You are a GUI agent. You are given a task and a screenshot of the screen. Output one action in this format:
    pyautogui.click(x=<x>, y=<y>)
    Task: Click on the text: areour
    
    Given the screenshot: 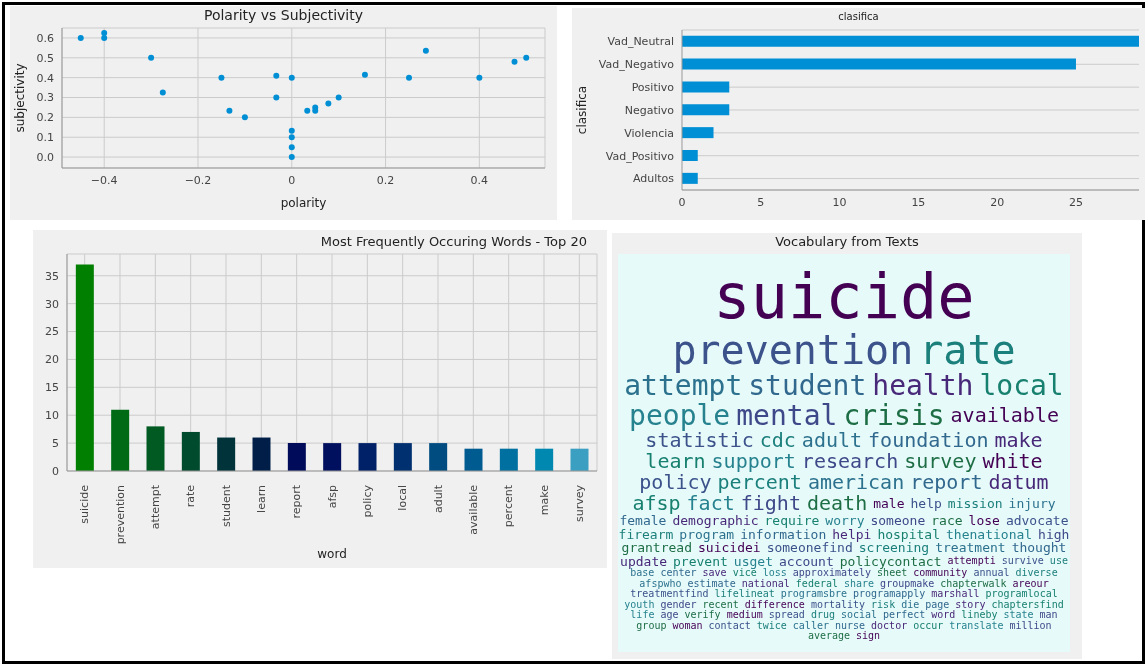 What is the action you would take?
    pyautogui.click(x=1030, y=583)
    